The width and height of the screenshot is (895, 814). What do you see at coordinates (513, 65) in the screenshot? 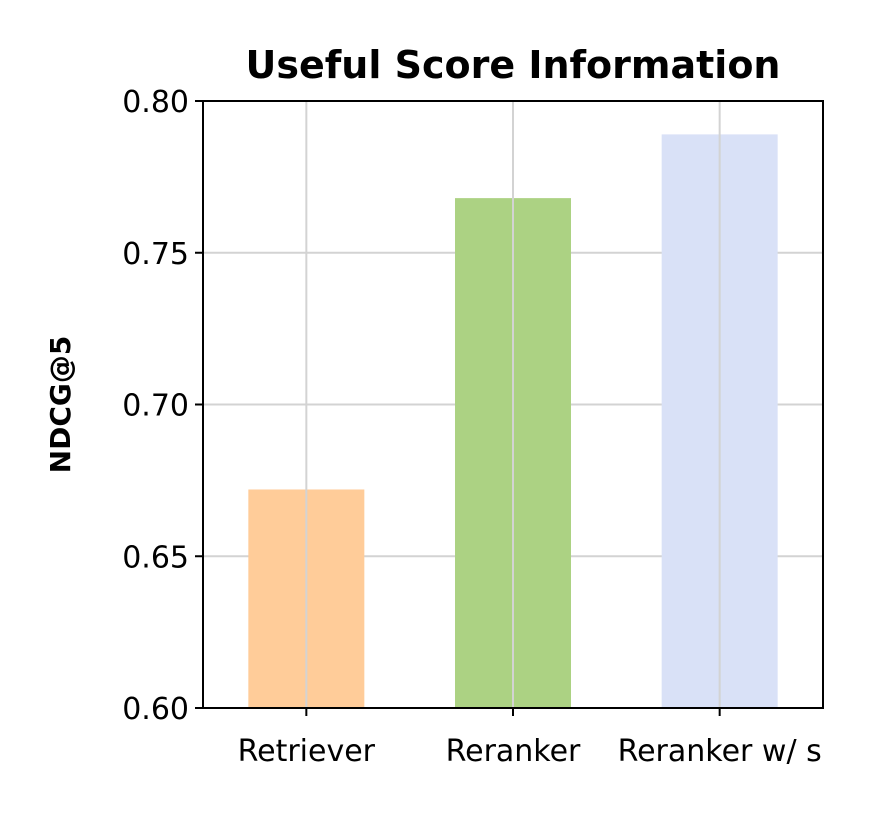
I see `chart-title: Useful Score Information` at bounding box center [513, 65].